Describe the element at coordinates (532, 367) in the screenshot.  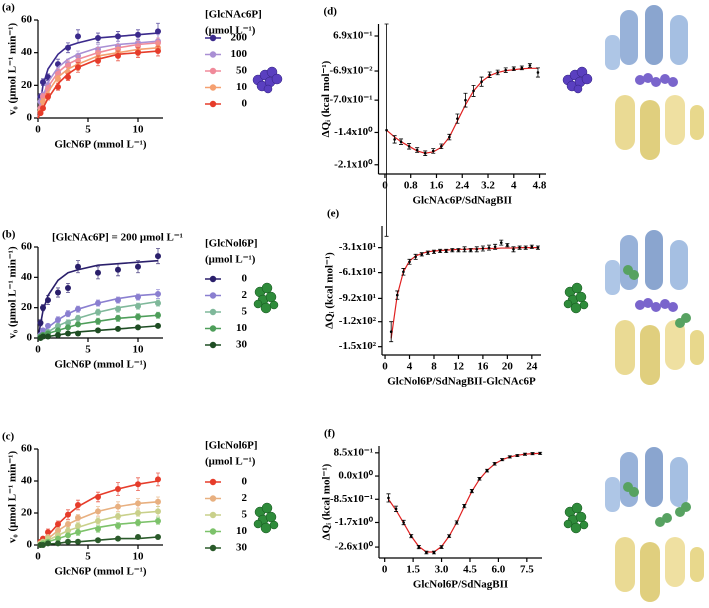
I see `x-tick-label: 24` at that location.